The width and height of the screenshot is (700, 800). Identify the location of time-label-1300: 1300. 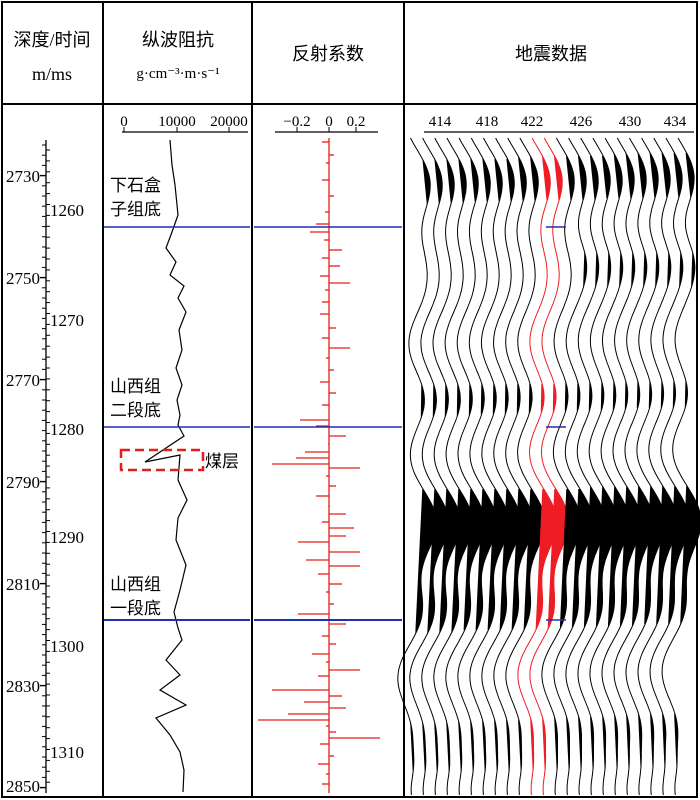
(67, 646).